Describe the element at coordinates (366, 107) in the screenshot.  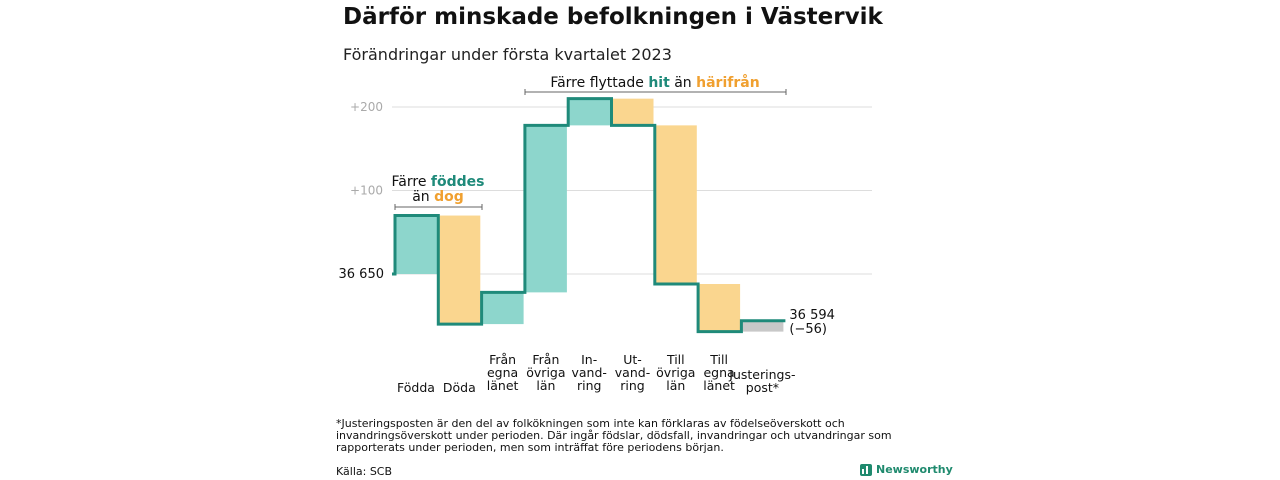
I see `y-tick-label: +200` at that location.